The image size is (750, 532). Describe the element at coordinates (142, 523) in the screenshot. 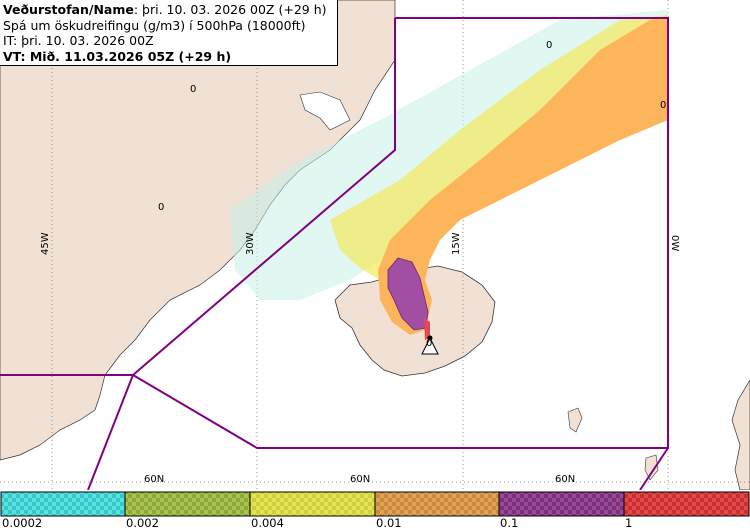

I see `legend-label-1: 0.002` at that location.